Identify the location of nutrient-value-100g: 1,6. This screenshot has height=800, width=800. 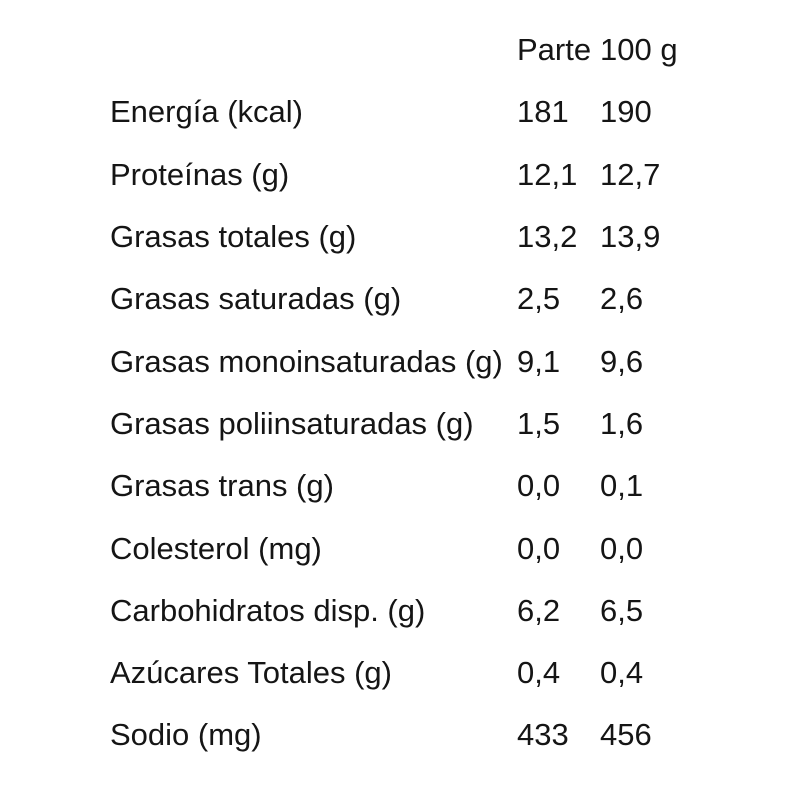
(622, 423).